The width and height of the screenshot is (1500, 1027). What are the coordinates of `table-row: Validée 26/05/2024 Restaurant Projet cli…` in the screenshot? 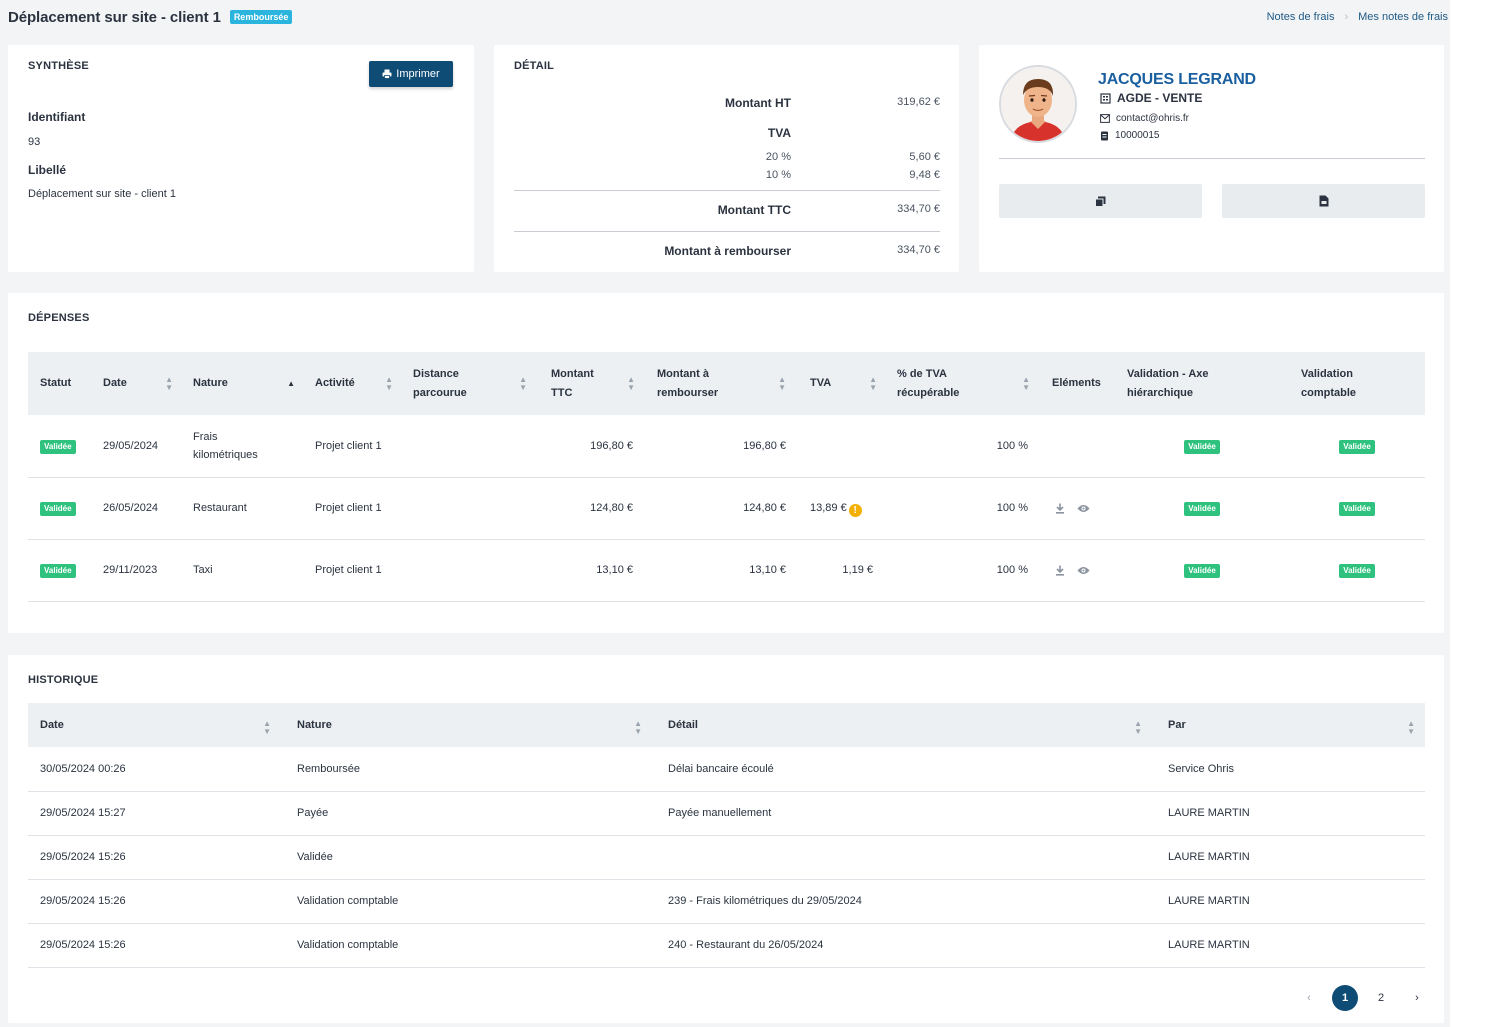 It's located at (726, 508).